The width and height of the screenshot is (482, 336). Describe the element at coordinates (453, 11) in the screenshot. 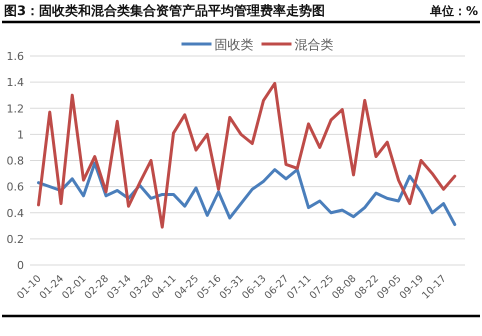

I see `y-axis-title: 单位：%` at that location.